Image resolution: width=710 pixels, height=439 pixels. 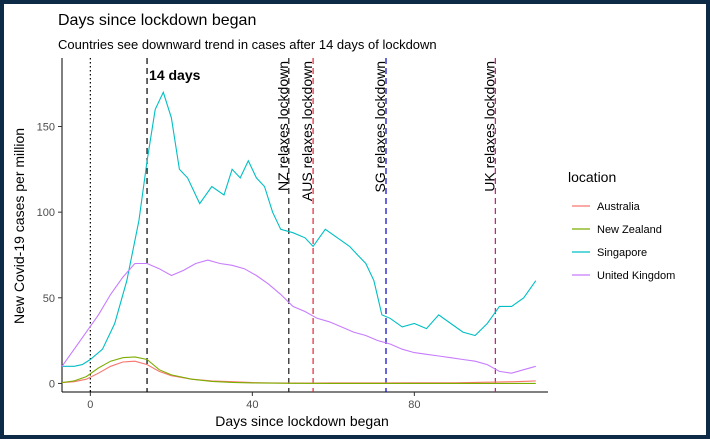 What do you see at coordinates (307, 131) in the screenshot?
I see `reference-label: AUS relaxes lockdown` at bounding box center [307, 131].